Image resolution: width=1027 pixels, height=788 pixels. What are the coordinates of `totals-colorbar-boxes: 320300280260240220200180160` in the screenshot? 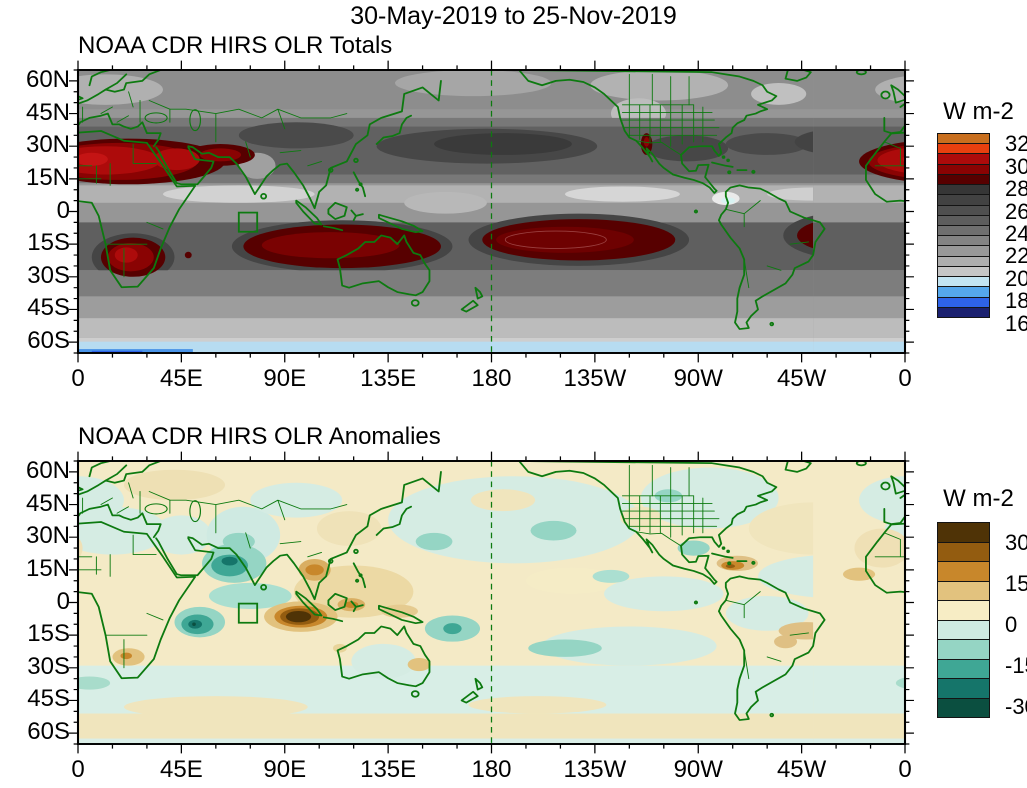 It's located at (982, 233).